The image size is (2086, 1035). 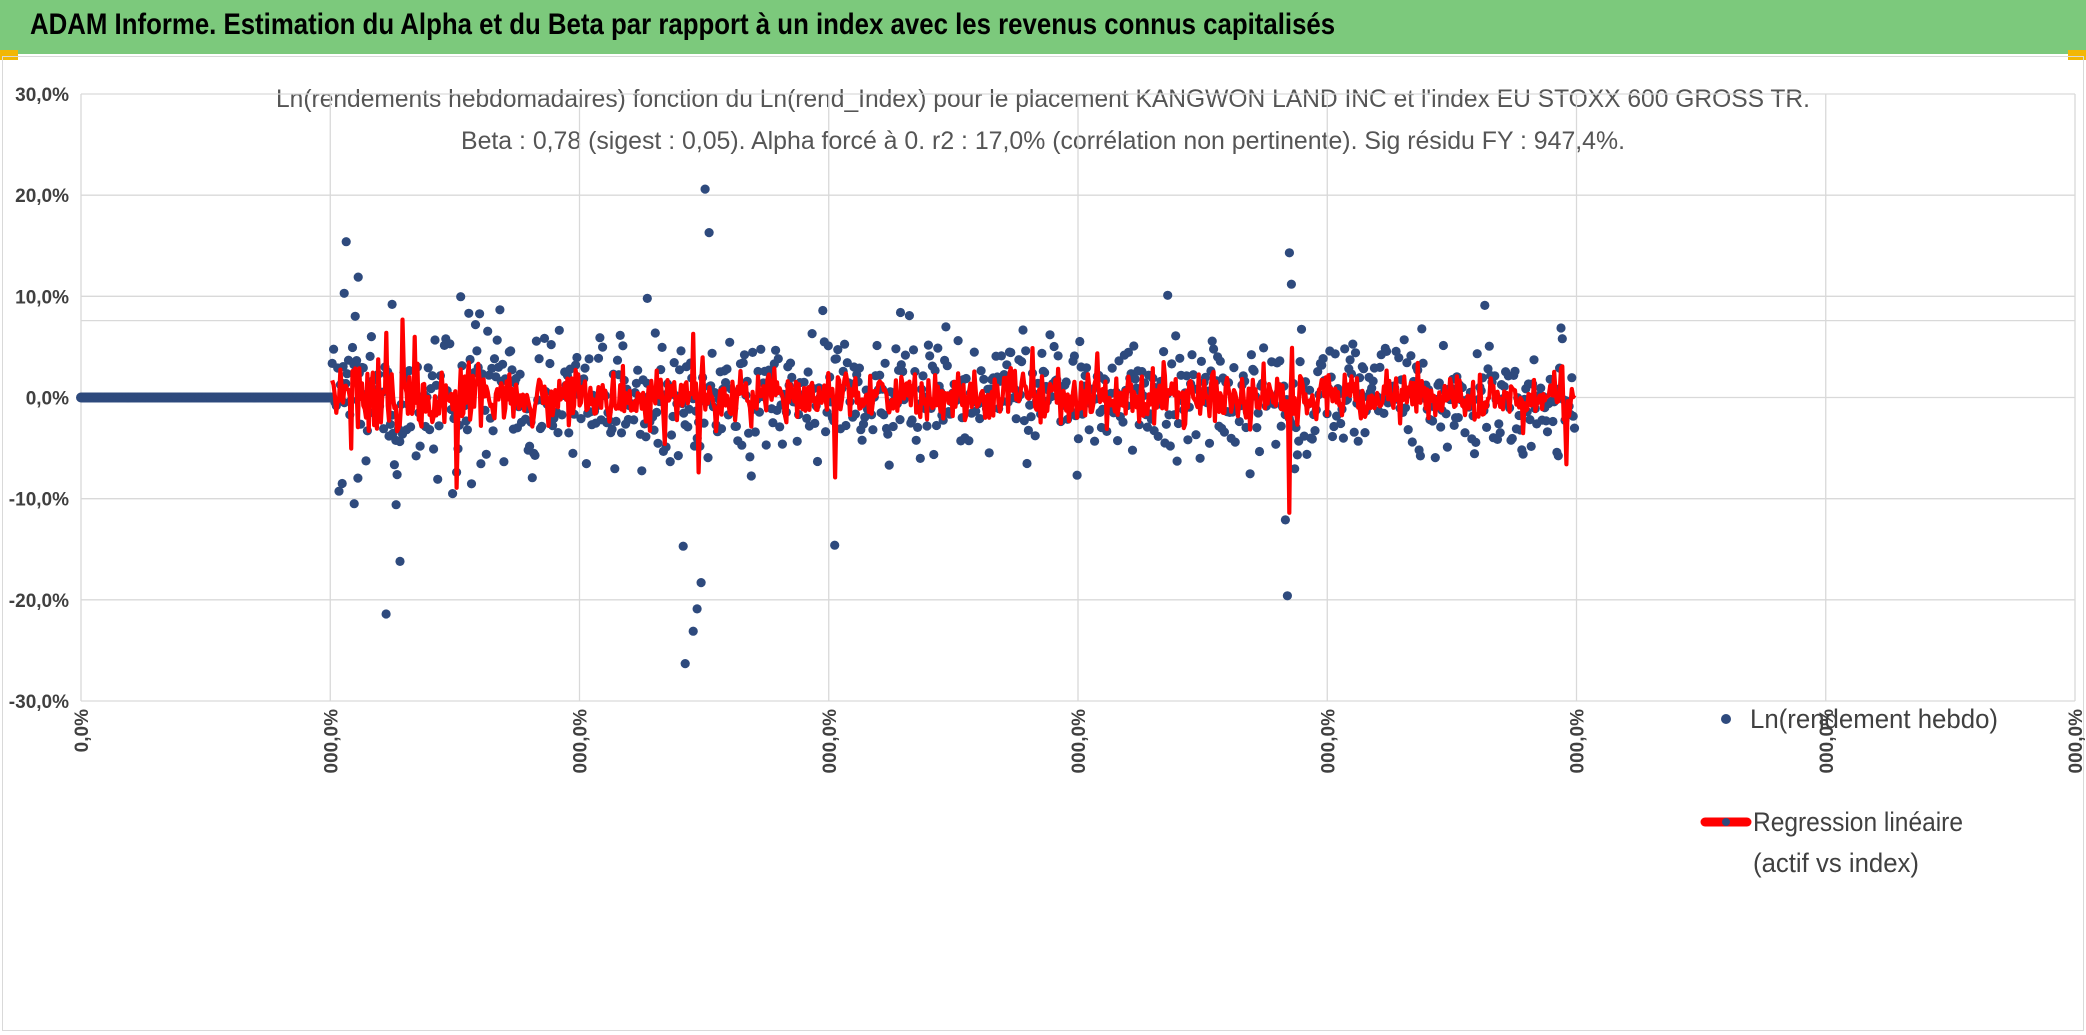 I want to click on corner-accent-top-right, so click(x=2077, y=55).